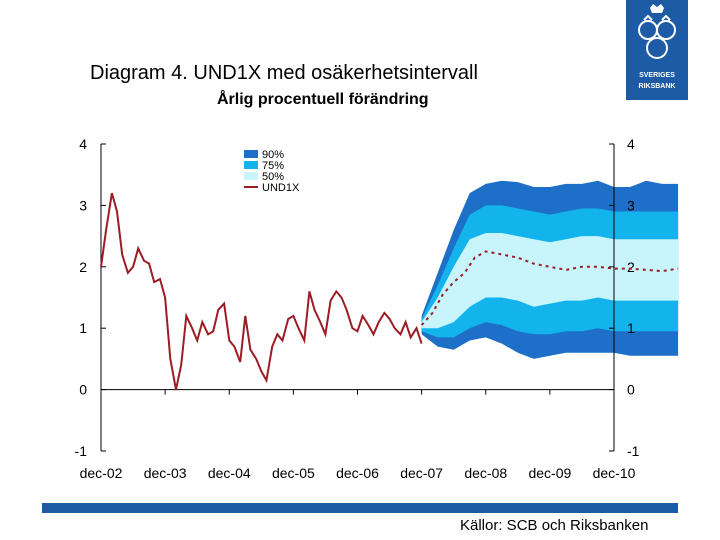 The image size is (720, 540). I want to click on source-text: Källor: SCB och Riksbanken, so click(554, 525).